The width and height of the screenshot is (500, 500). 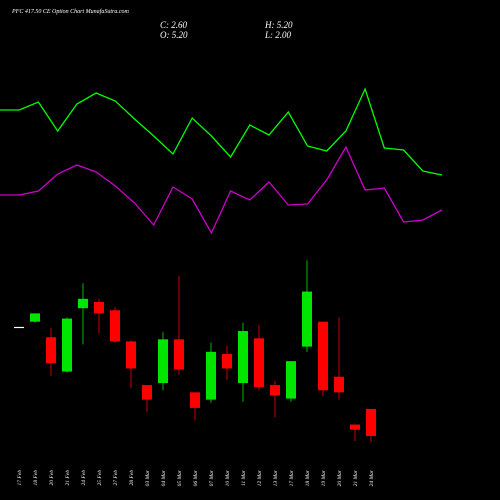 What do you see at coordinates (278, 25) in the screenshot?
I see `ohlc-high: H: 5.20` at bounding box center [278, 25].